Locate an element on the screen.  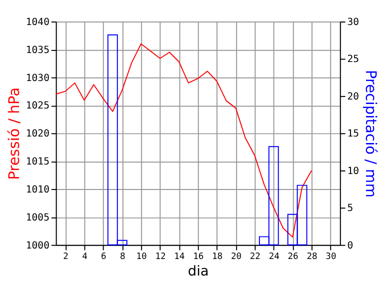
x-tick-label: 14 is located at coordinates (179, 257).